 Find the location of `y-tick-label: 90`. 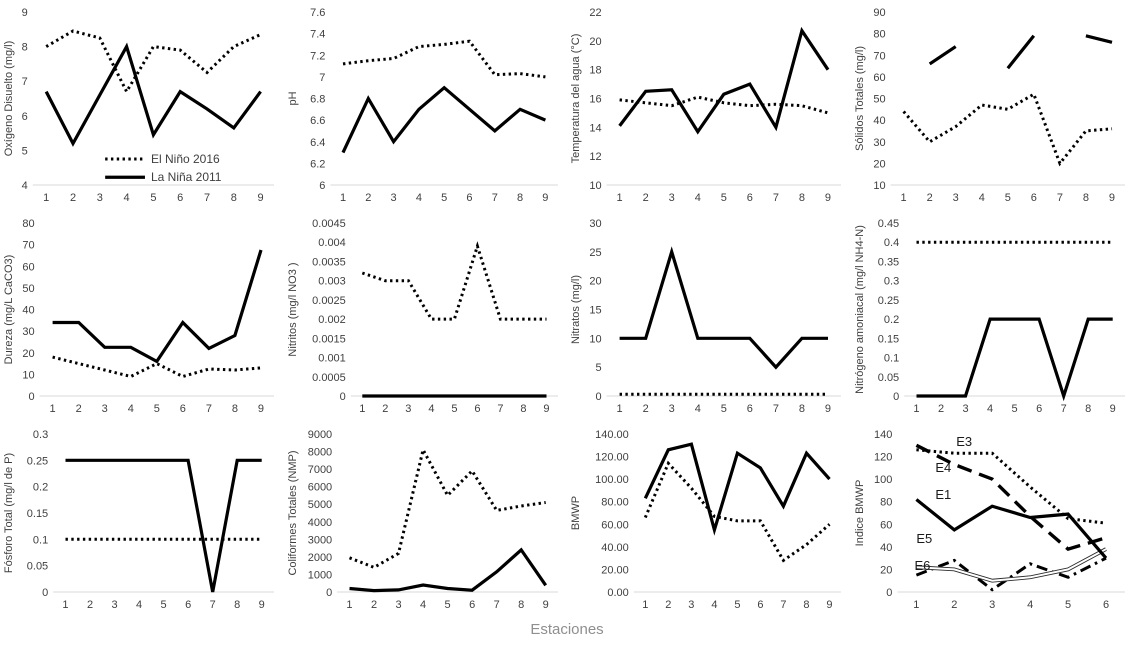

y-tick-label: 90 is located at coordinates (879, 13).